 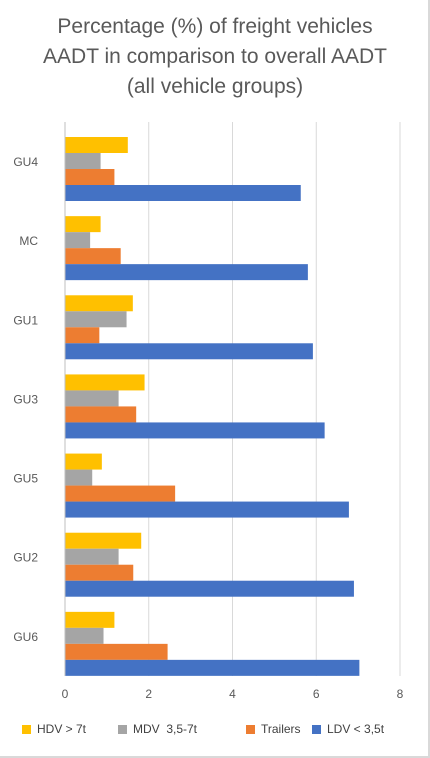 What do you see at coordinates (316, 694) in the screenshot?
I see `x-tick-label: 6` at bounding box center [316, 694].